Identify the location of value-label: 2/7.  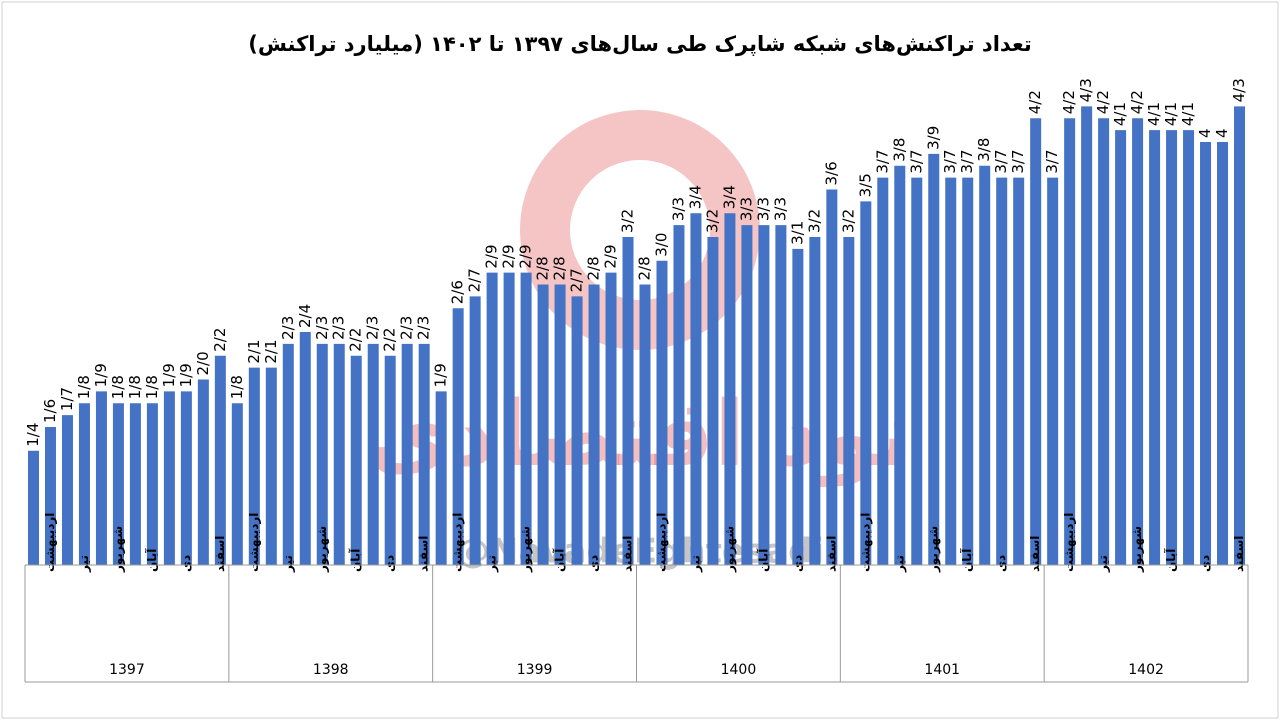
(475, 280).